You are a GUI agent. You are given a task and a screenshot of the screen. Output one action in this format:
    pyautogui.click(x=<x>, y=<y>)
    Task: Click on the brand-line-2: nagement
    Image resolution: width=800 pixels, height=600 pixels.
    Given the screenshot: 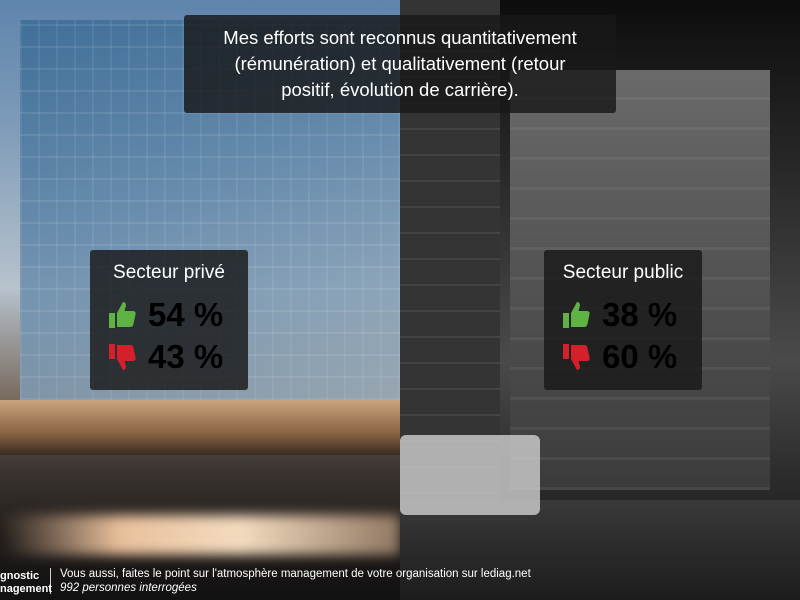 What is the action you would take?
    pyautogui.click(x=26, y=589)
    